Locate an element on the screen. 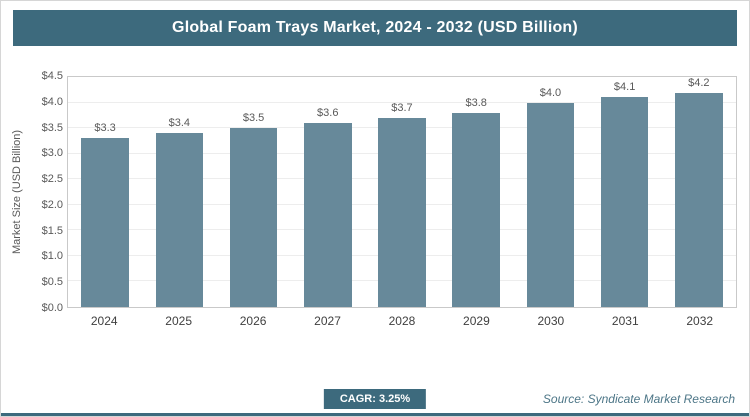 The width and height of the screenshot is (750, 417). bar-column: $4.1 is located at coordinates (625, 192).